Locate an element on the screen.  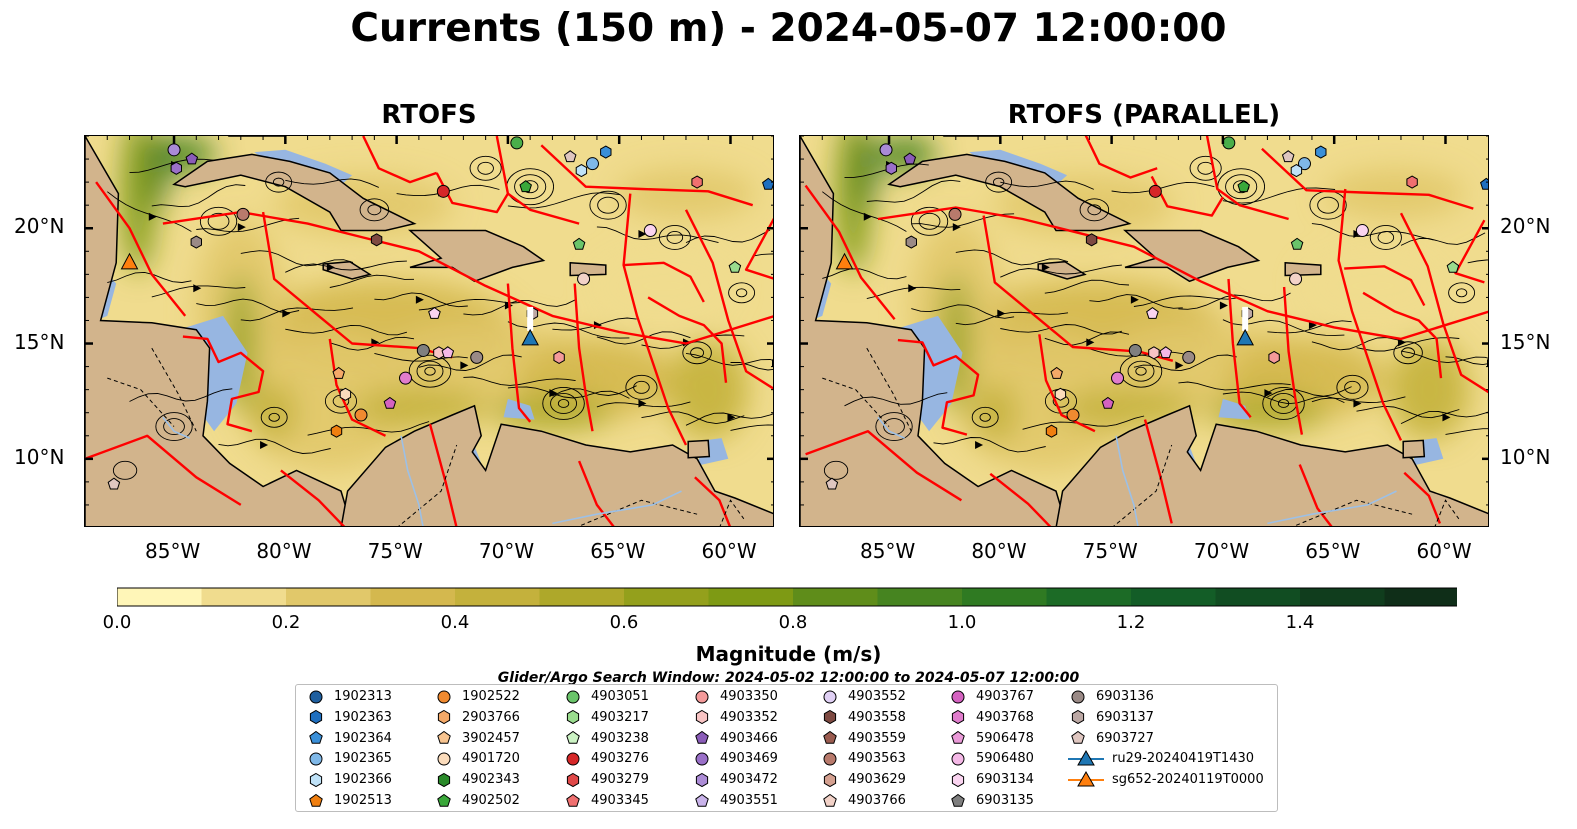
legend-item: 5906478 is located at coordinates (991, 738).